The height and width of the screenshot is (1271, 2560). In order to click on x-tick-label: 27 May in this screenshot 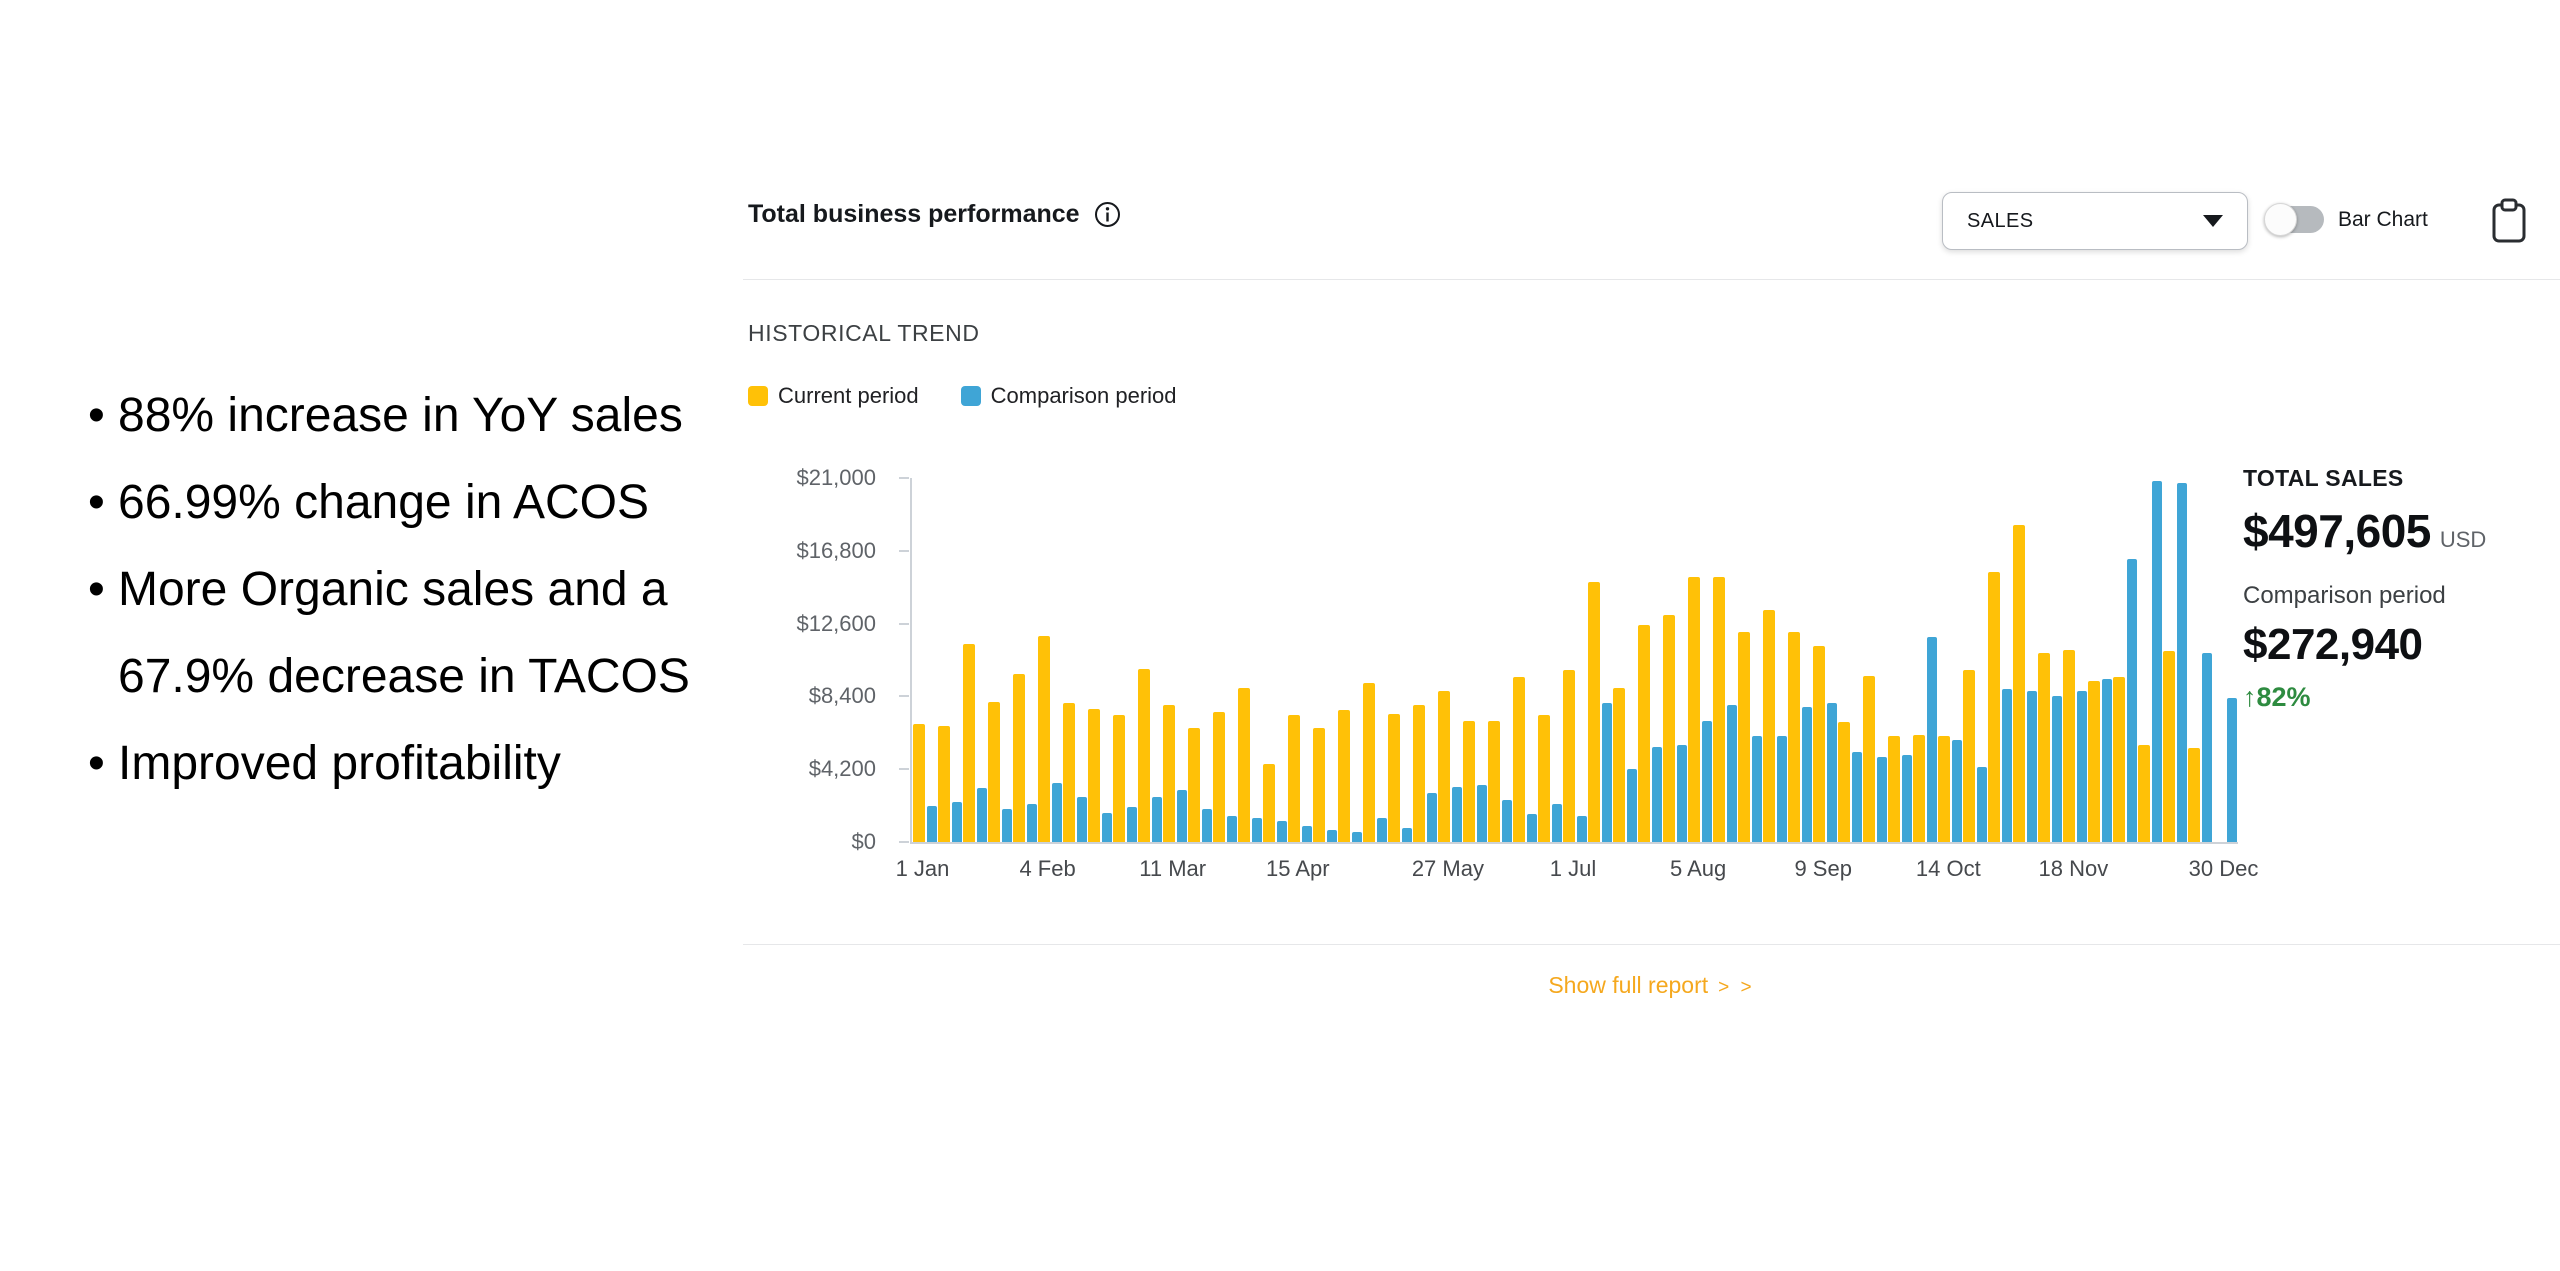, I will do `click(1447, 868)`.